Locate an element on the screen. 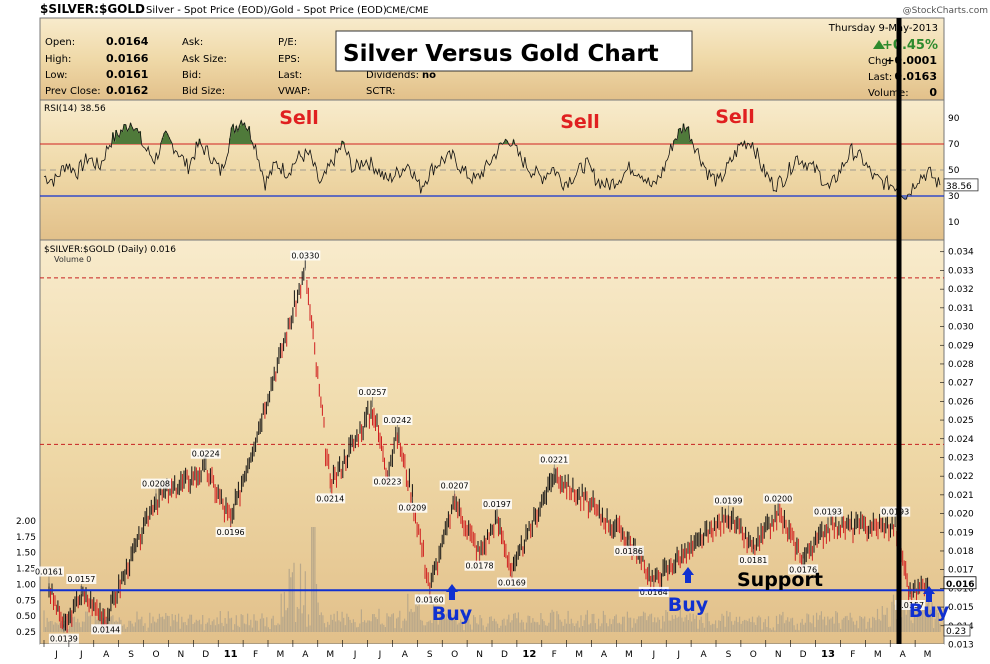 This screenshot has height=664, width=990. x-tick-label: 13 is located at coordinates (828, 654).